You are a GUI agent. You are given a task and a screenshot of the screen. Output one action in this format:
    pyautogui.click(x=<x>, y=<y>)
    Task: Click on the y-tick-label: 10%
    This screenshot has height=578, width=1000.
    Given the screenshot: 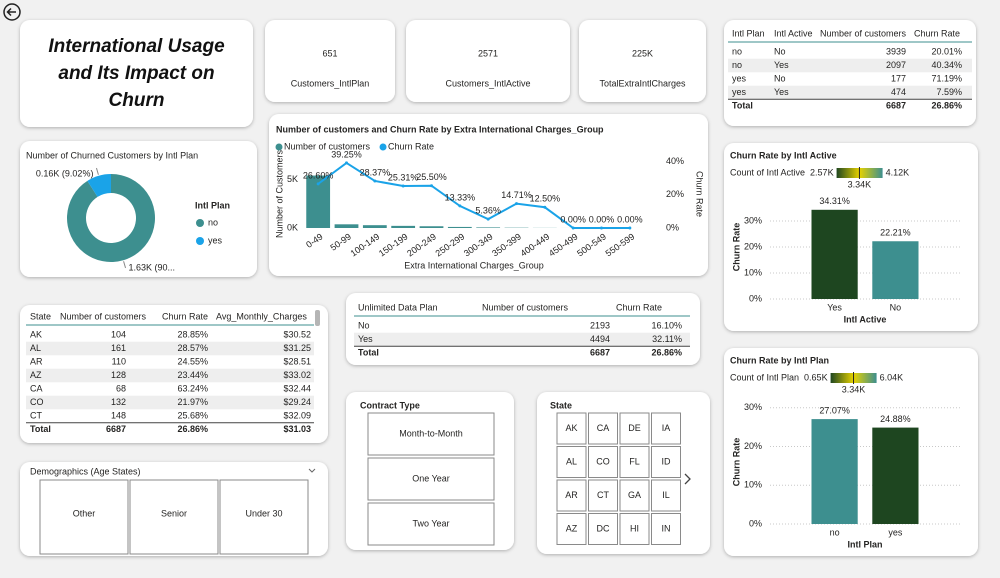 What is the action you would take?
    pyautogui.click(x=753, y=485)
    